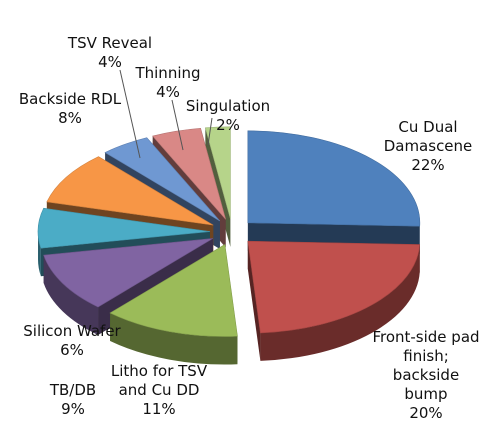  Describe the element at coordinates (72, 350) in the screenshot. I see `label-pct: 6%` at that location.